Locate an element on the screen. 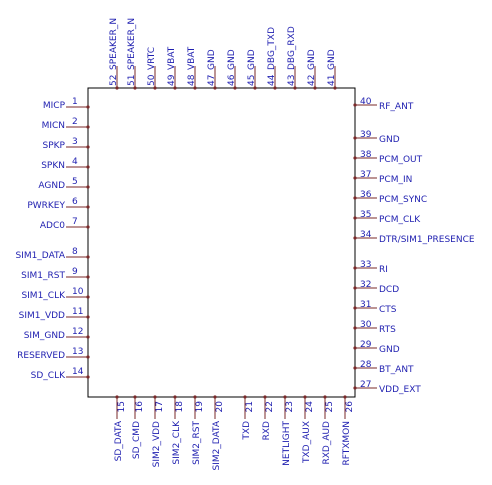  pin-number: 19 is located at coordinates (200, 407).